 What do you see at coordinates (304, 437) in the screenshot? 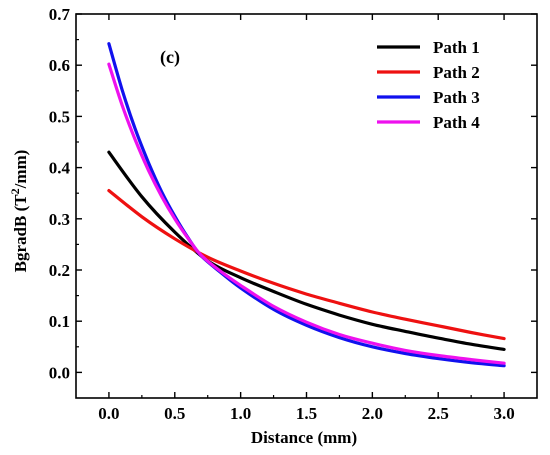
I see `x-axis-title: Distance (mm)` at bounding box center [304, 437].